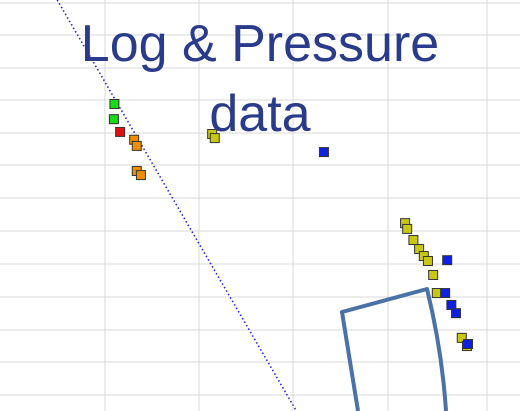 The height and width of the screenshot is (411, 520). Describe the element at coordinates (260, 44) in the screenshot. I see `title-line-1: Log & Pressure` at that location.